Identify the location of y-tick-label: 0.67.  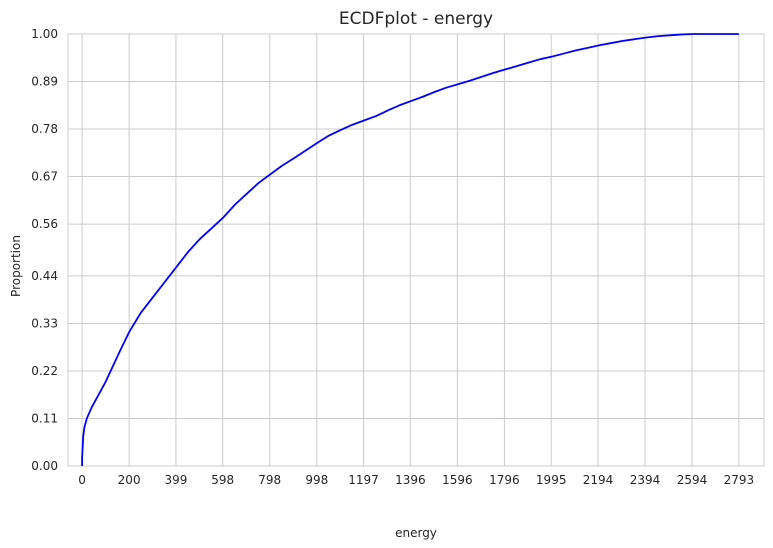
(44, 177).